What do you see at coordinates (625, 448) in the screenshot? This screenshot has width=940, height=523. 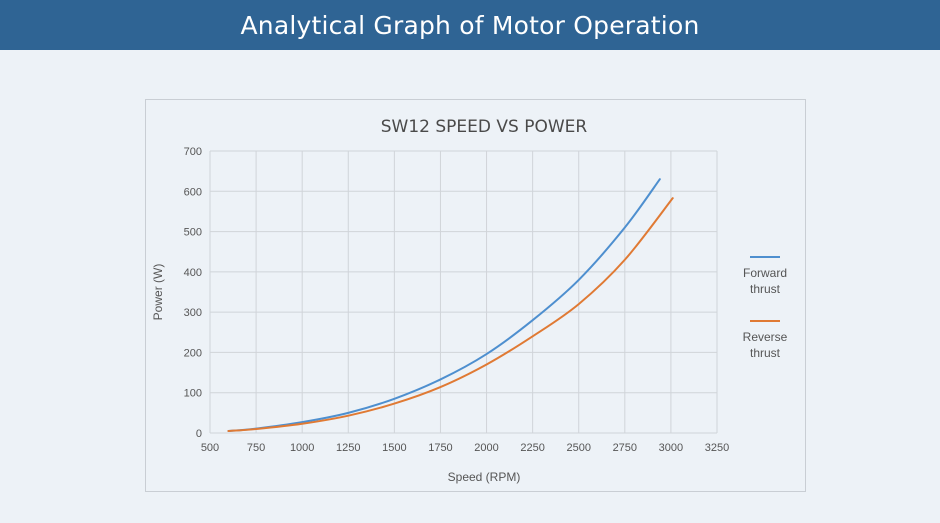 I see `x-tick-label: 2750` at bounding box center [625, 448].